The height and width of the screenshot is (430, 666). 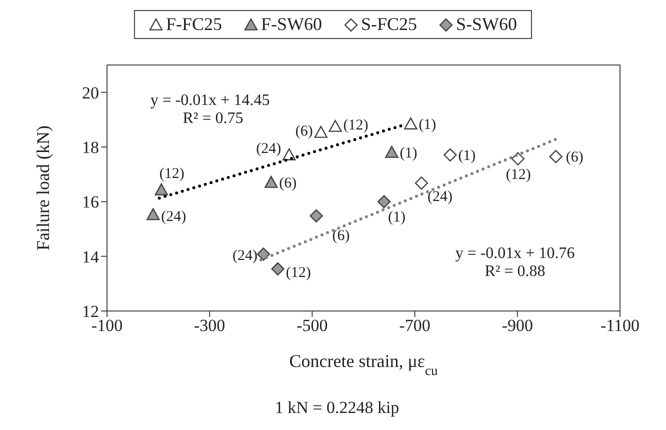 What do you see at coordinates (90, 92) in the screenshot?
I see `y-tick-label: 20` at bounding box center [90, 92].